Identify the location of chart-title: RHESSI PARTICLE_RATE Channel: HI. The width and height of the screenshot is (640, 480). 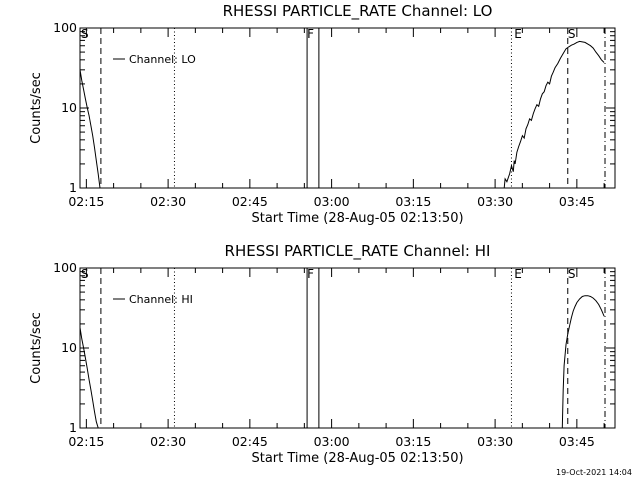
(358, 251).